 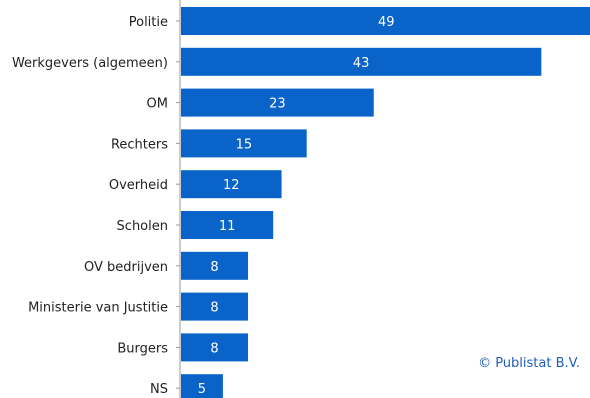 I want to click on category-label: NS, so click(x=159, y=389).